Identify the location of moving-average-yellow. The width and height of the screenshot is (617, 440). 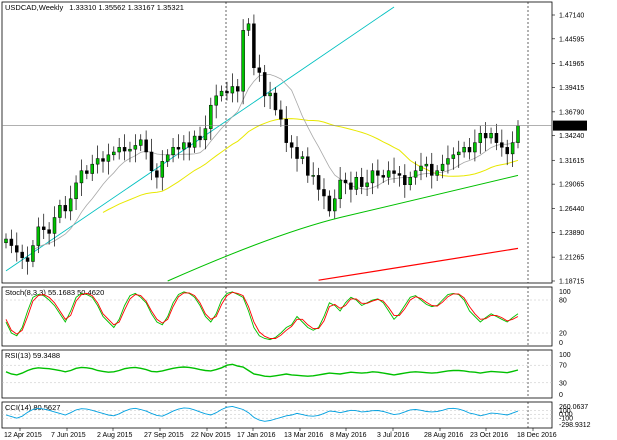
(310, 165).